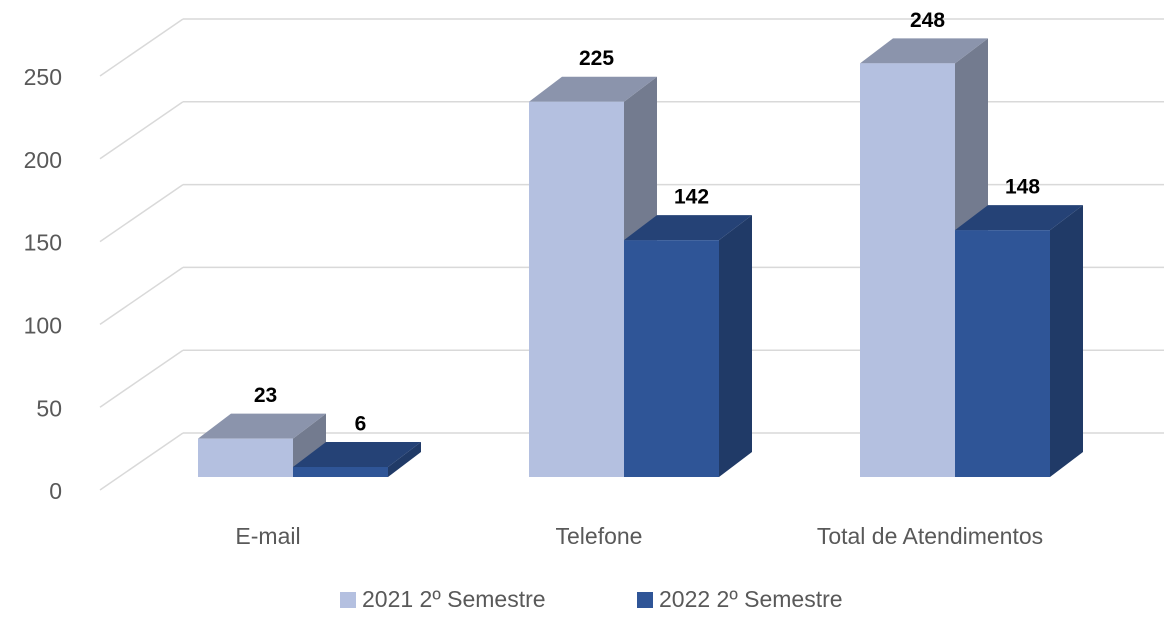  I want to click on data-label: 6, so click(361, 424).